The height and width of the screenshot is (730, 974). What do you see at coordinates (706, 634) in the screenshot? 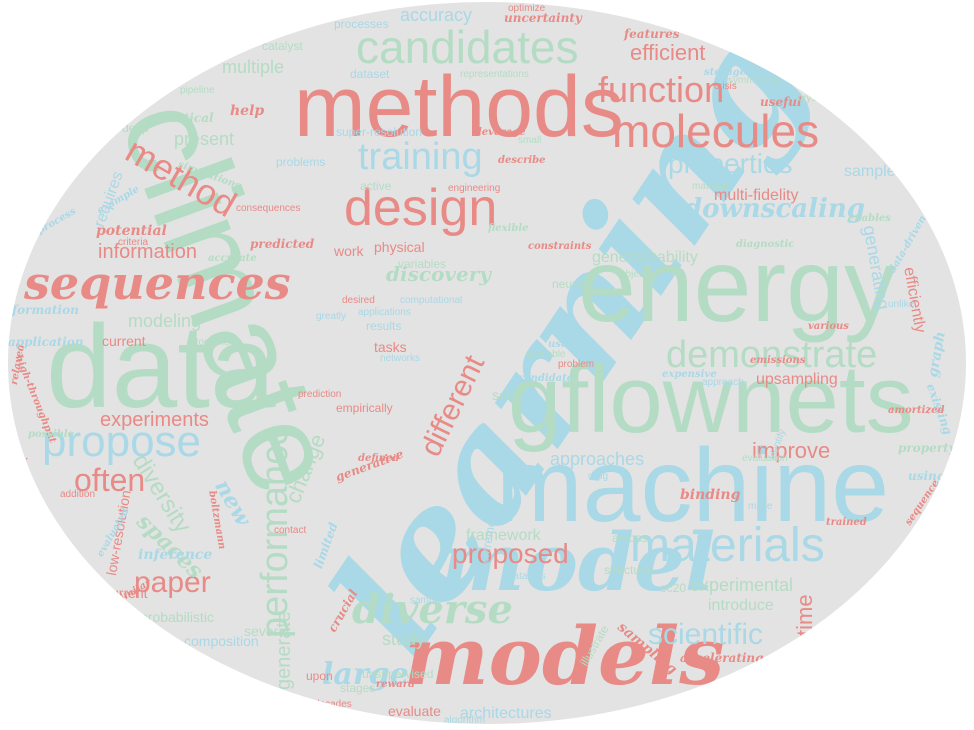
I see `word-scientific: scientific` at bounding box center [706, 634].